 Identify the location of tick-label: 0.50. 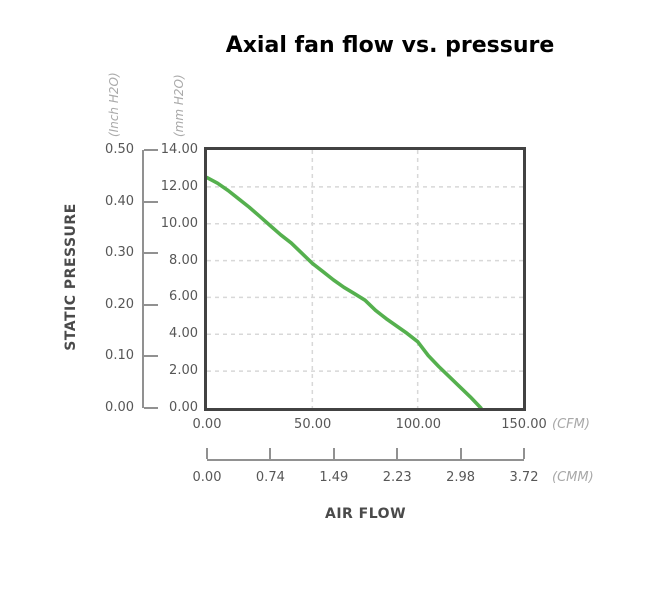
(119, 149).